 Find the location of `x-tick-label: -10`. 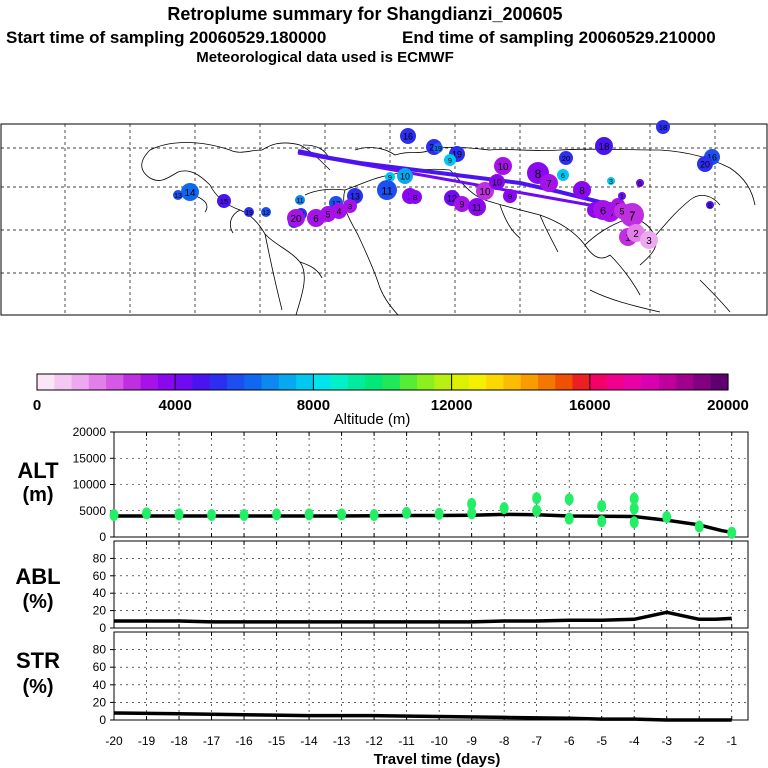

x-tick-label: -10 is located at coordinates (439, 741).